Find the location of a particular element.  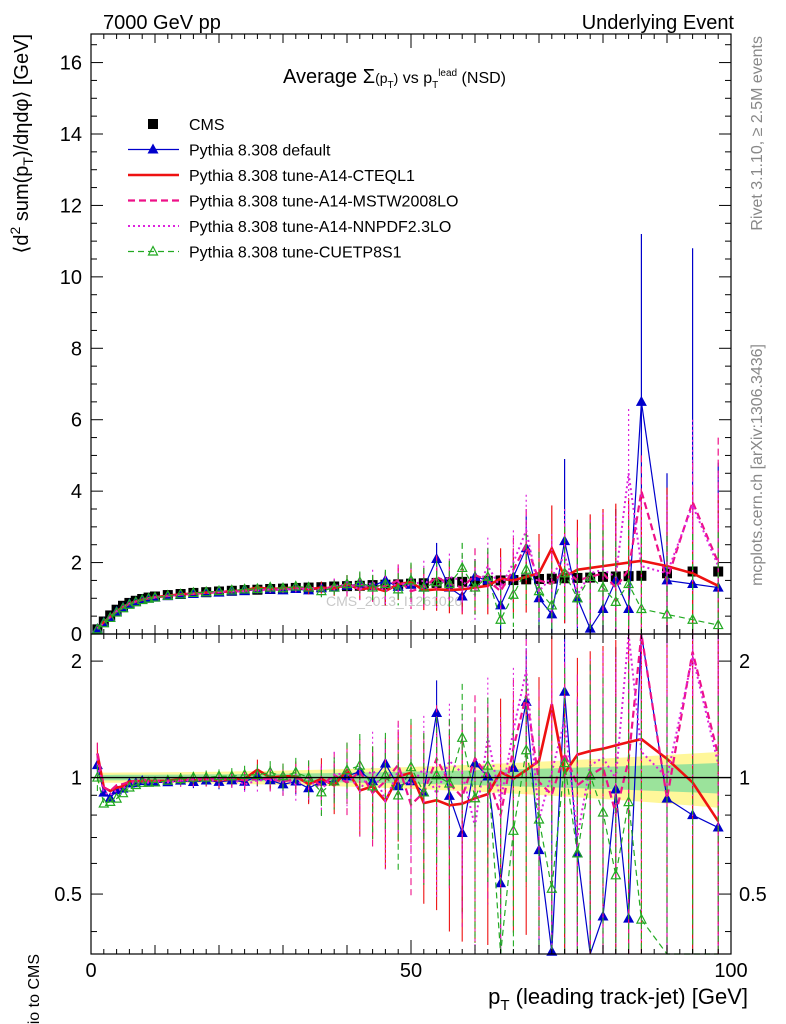

series-3-line is located at coordinates (408, 560).